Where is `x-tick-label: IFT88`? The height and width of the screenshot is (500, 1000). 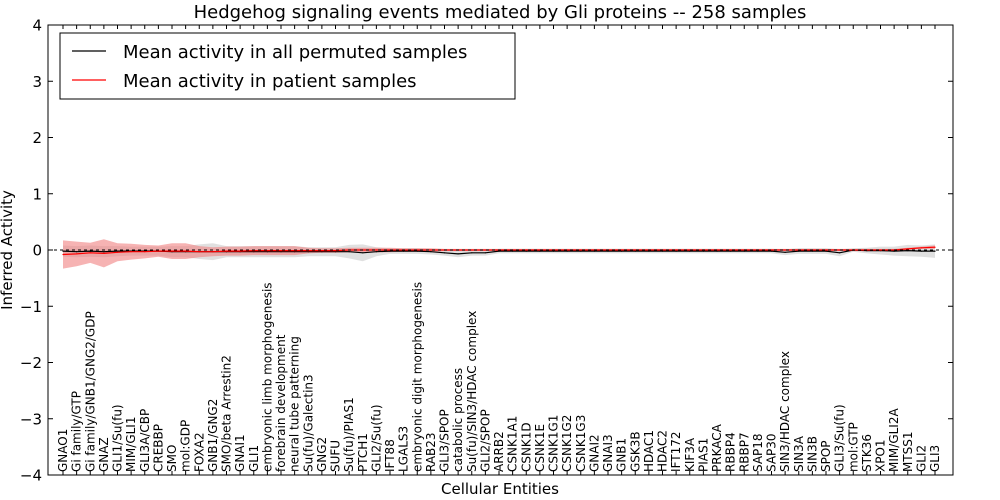
x-tick-label: IFT88 is located at coordinates (390, 455).